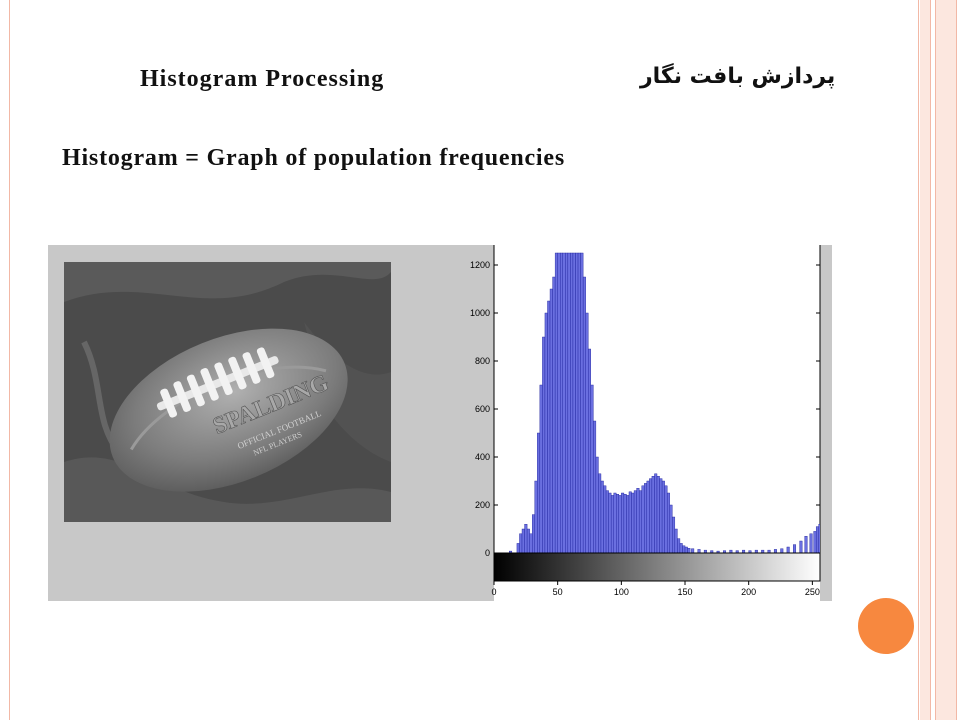  What do you see at coordinates (812, 592) in the screenshot?
I see `x-tick-label: 250` at bounding box center [812, 592].